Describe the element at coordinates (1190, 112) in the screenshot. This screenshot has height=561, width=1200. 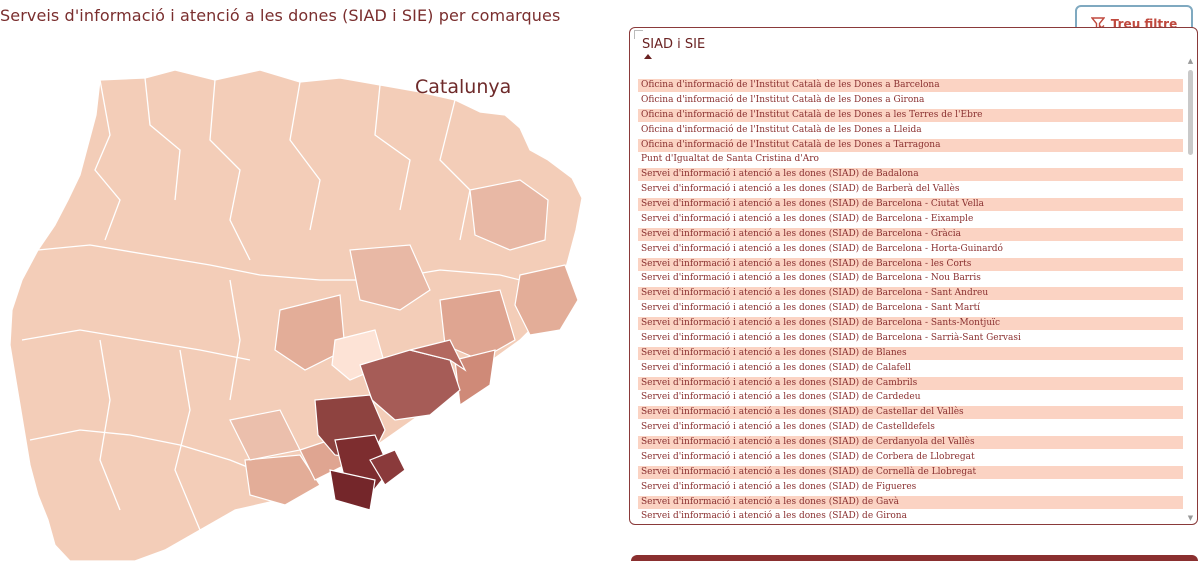
I see `scroll-thumb` at that location.